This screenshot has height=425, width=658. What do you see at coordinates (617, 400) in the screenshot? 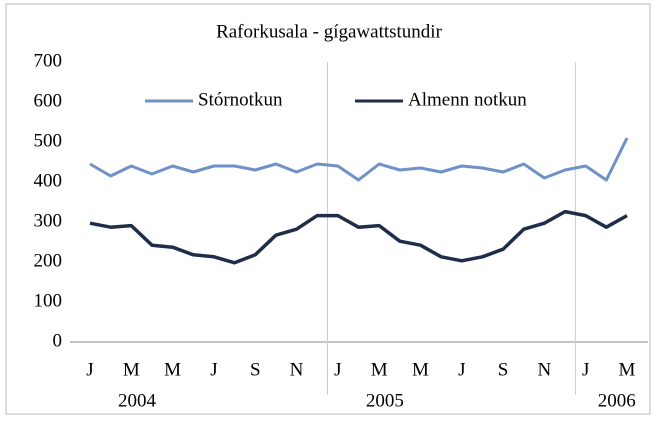
I see `year-label: 2006` at bounding box center [617, 400].